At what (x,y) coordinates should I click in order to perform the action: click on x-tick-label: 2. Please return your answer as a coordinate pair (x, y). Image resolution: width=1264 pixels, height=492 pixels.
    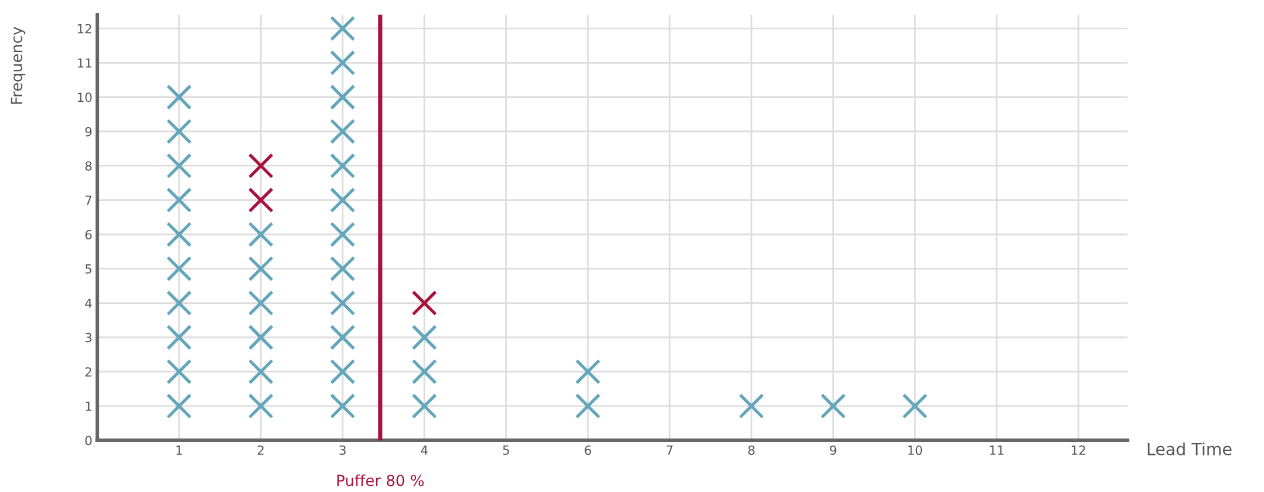
    Looking at the image, I should click on (260, 450).